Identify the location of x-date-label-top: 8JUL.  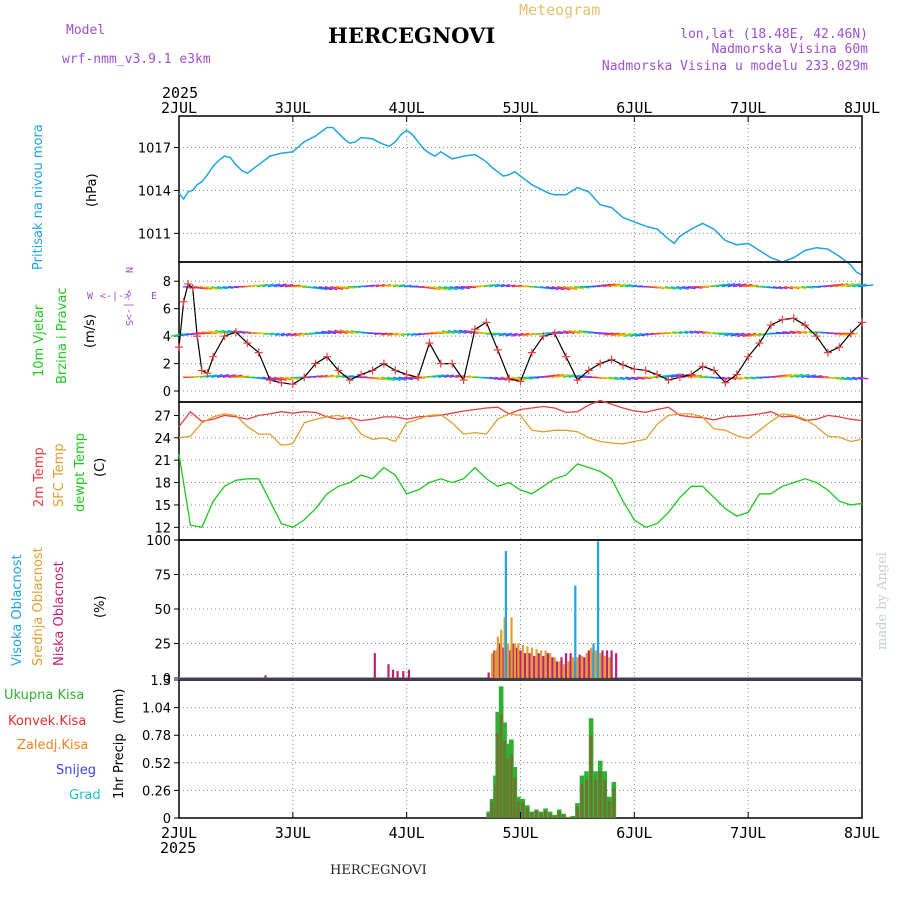
(862, 108).